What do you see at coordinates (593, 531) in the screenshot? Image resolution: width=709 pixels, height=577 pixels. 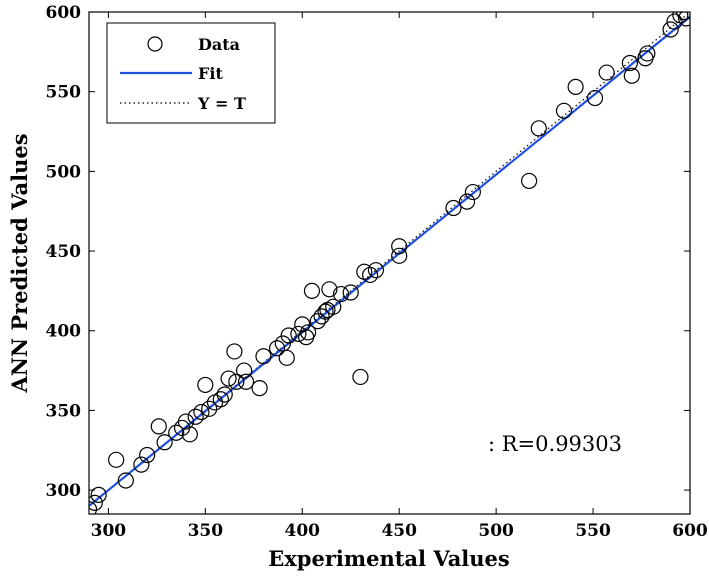 I see `x-tick-label: 550` at bounding box center [593, 531].